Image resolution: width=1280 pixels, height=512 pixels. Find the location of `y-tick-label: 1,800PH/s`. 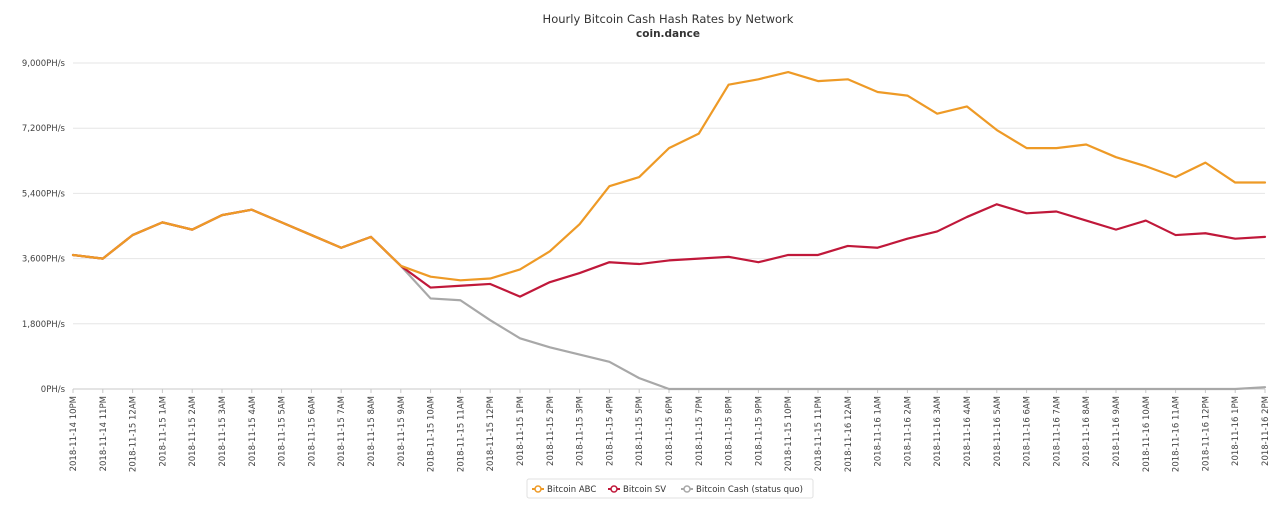

y-tick-label: 1,800PH/s is located at coordinates (44, 325).